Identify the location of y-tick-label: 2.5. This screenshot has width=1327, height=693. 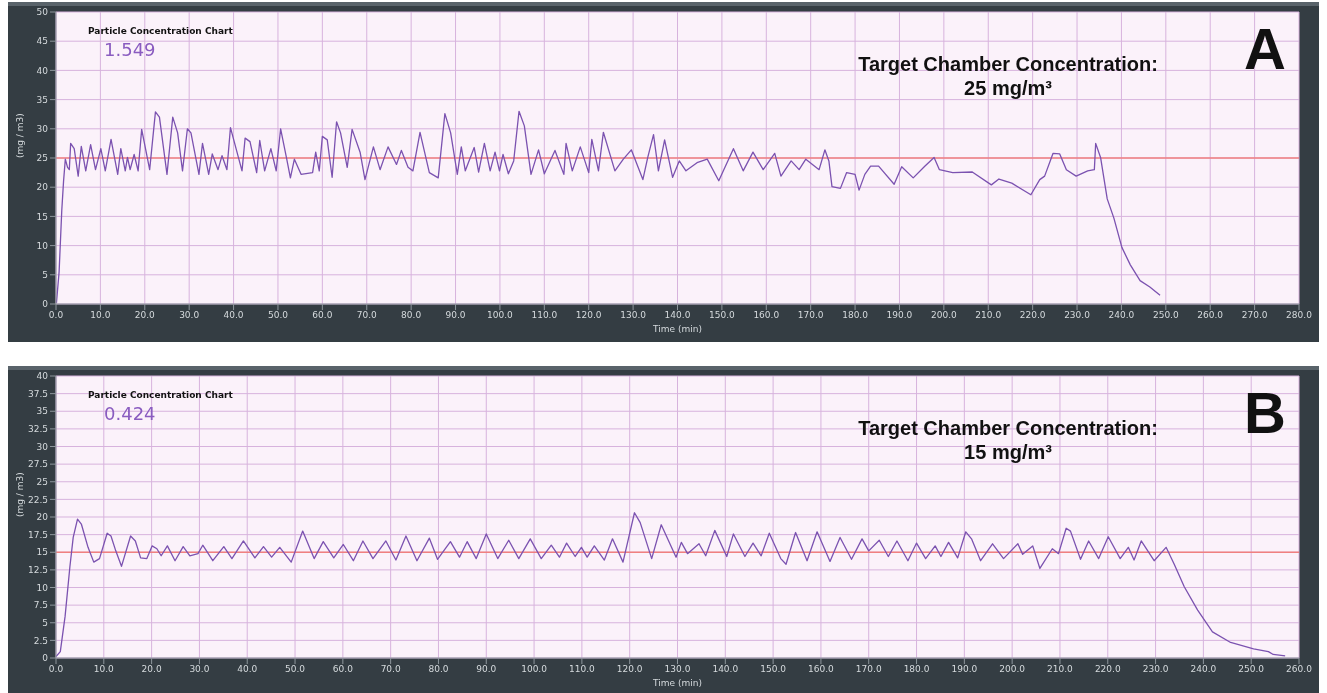
(40, 640).